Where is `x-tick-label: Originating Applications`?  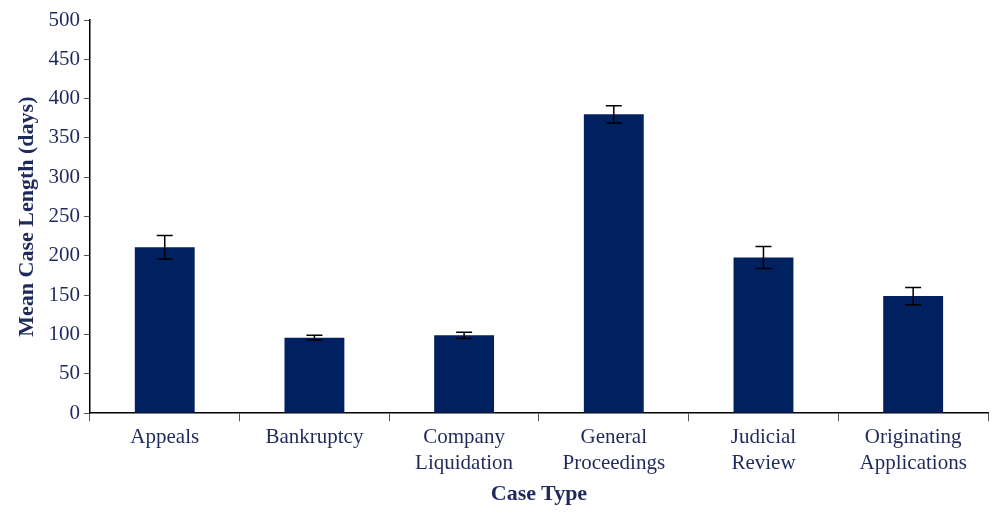 x-tick-label: Originating Applications is located at coordinates (913, 449).